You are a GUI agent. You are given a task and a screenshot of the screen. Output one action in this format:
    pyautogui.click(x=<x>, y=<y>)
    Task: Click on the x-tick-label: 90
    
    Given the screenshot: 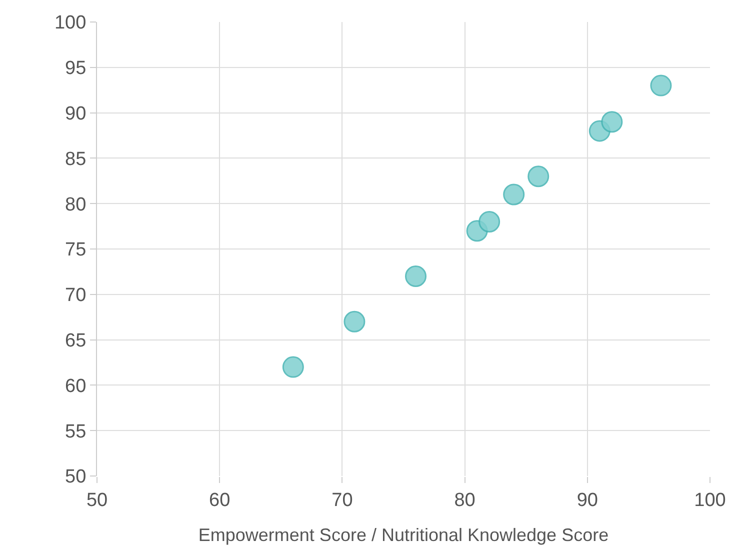 What is the action you would take?
    pyautogui.click(x=587, y=500)
    